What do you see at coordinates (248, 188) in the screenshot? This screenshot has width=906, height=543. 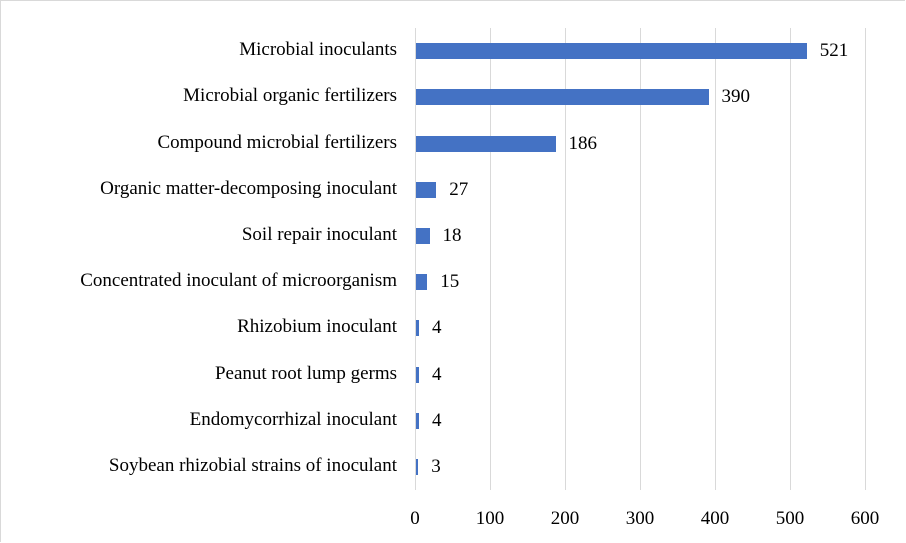 I see `category-label: Organic matter-decomposing inoculant` at bounding box center [248, 188].